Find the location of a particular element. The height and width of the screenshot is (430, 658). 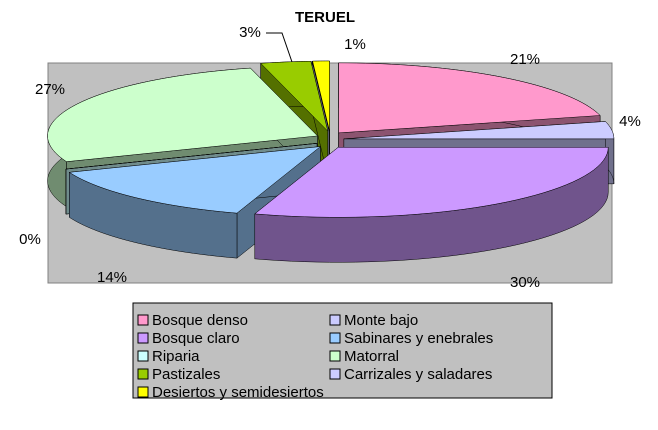

data-label: 4% is located at coordinates (630, 121).